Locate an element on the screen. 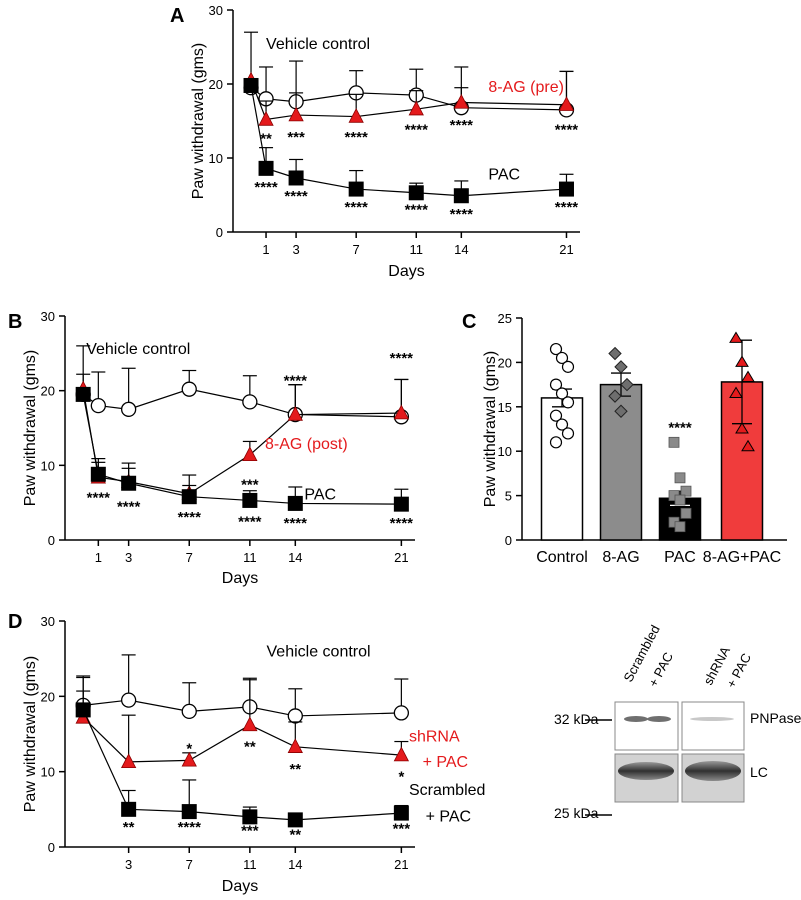 This screenshot has width=801, height=900. x-tick-label: 14 is located at coordinates (295, 557).